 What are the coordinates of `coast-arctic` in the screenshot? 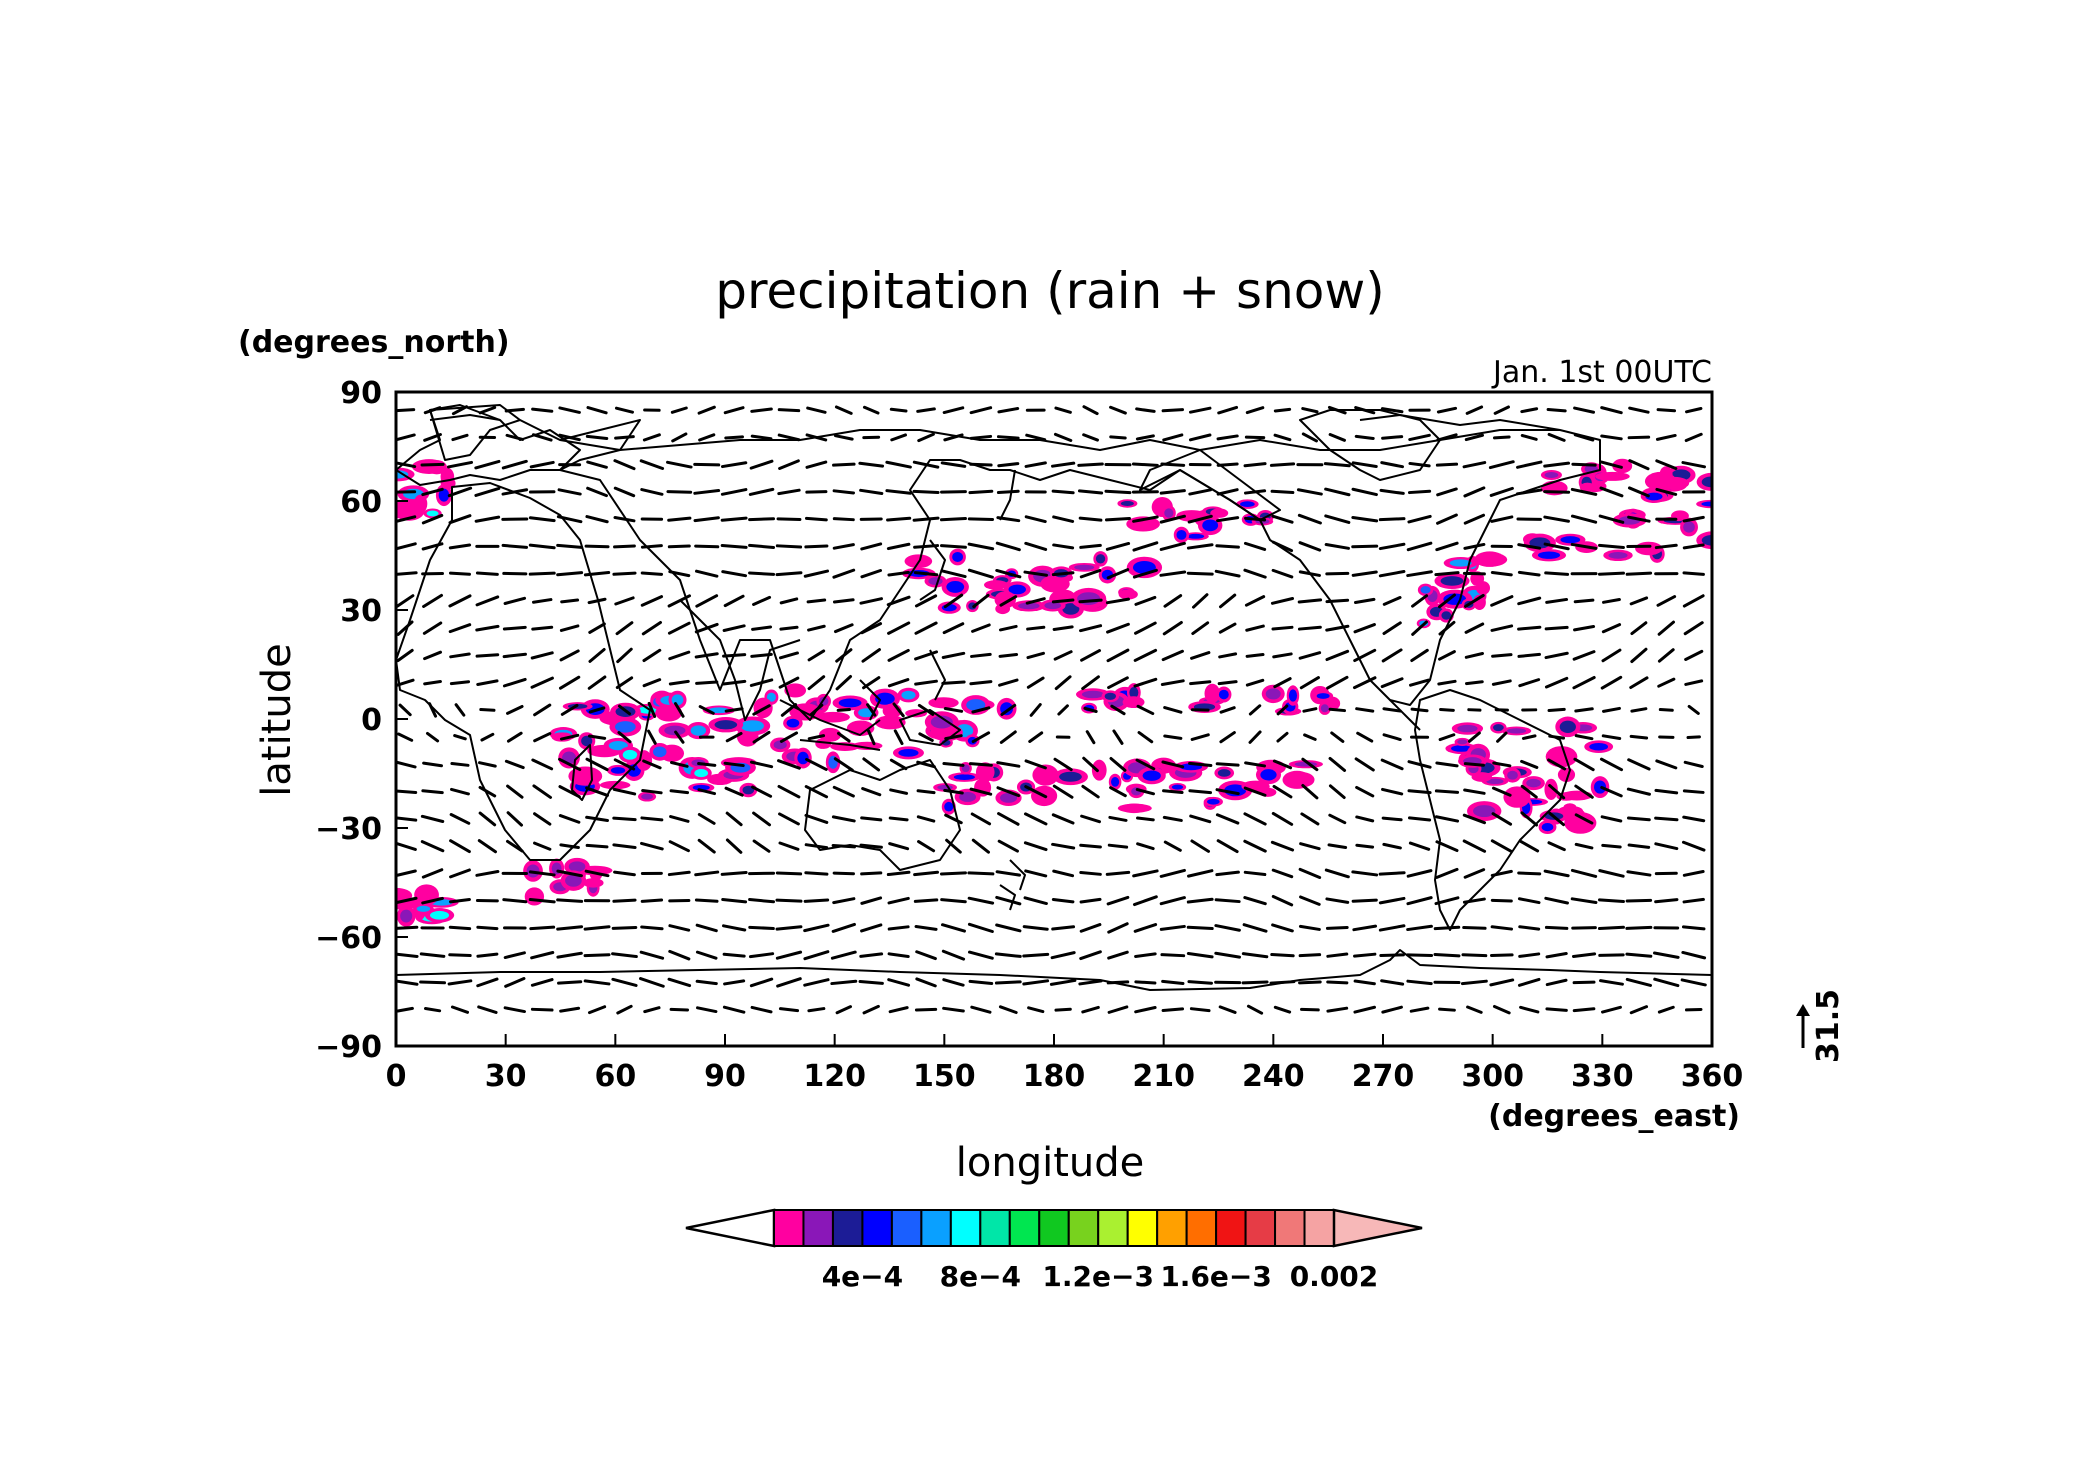 It's located at (995, 422).